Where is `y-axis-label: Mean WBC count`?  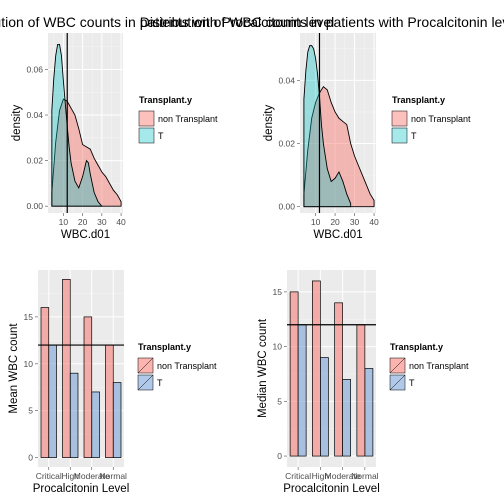
y-axis-label: Mean WBC count is located at coordinates (14, 368).